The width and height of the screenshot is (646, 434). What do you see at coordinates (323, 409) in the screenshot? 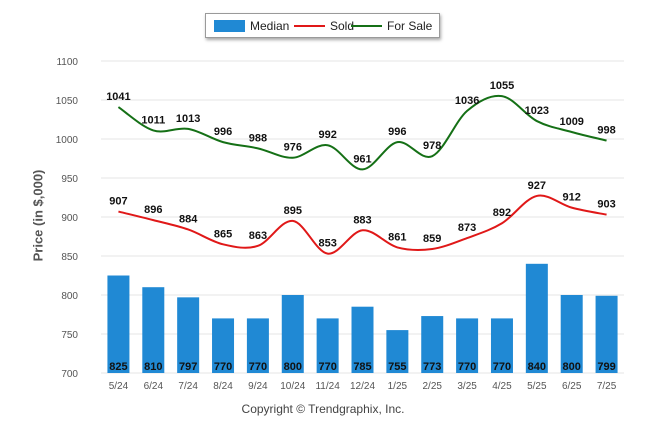
I see `copyright-text: Copyright © Trendgraphix, Inc.` at bounding box center [323, 409].